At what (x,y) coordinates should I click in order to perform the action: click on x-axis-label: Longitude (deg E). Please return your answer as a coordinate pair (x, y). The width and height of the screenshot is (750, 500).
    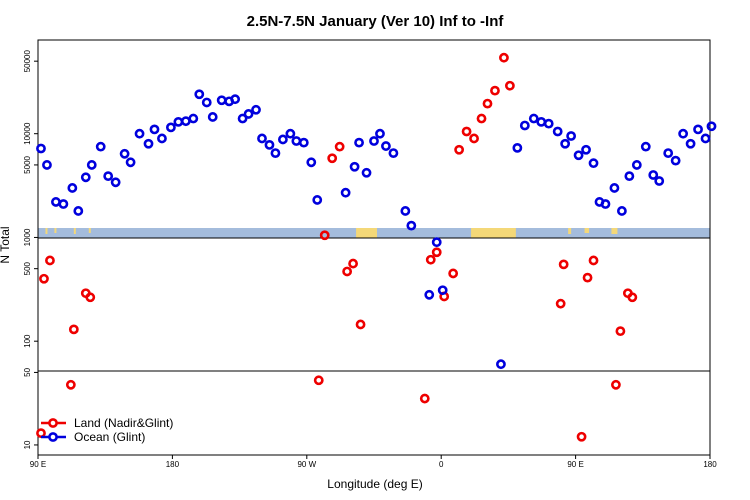
    Looking at the image, I should click on (374, 484).